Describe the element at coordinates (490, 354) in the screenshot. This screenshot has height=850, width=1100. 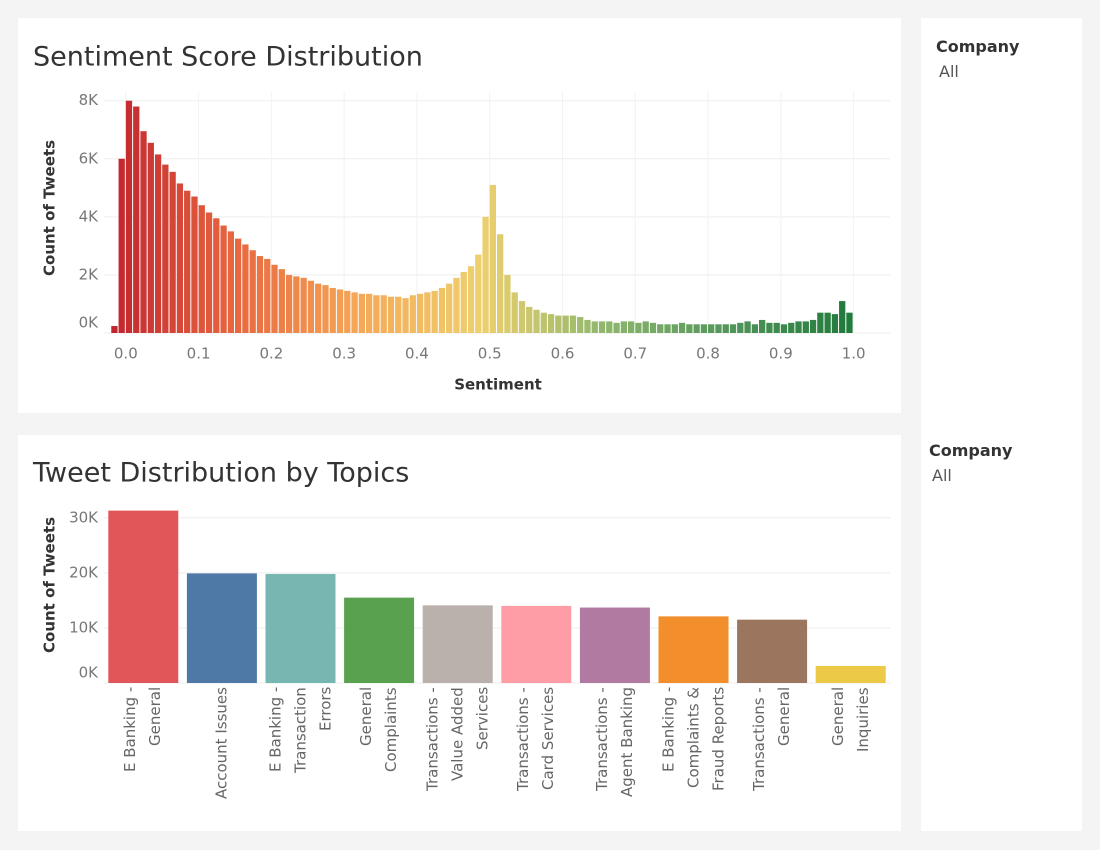
I see `x-tick-label: 0.5` at that location.